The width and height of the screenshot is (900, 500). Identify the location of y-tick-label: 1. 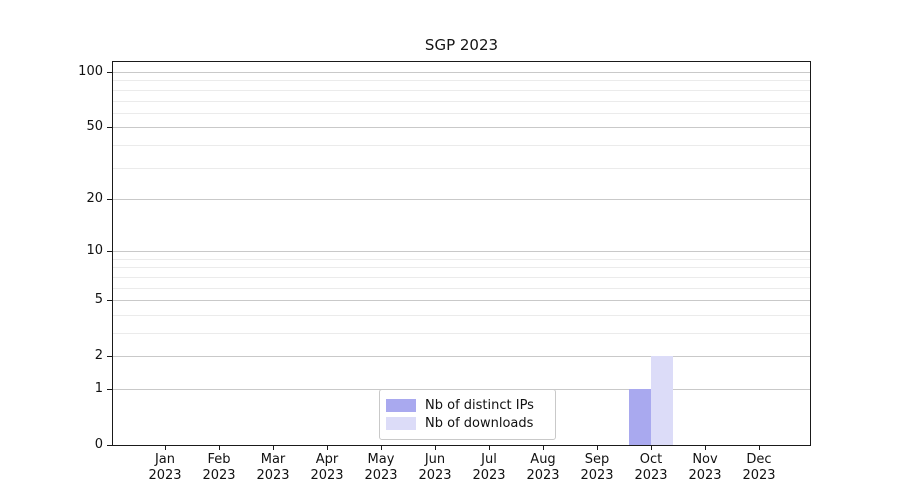
(98, 388).